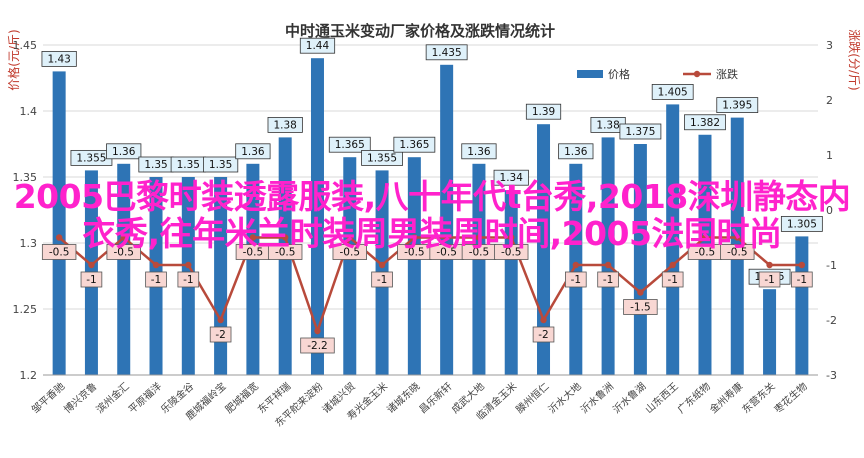  I want to click on bar-data-label: 1.38, so click(284, 125).